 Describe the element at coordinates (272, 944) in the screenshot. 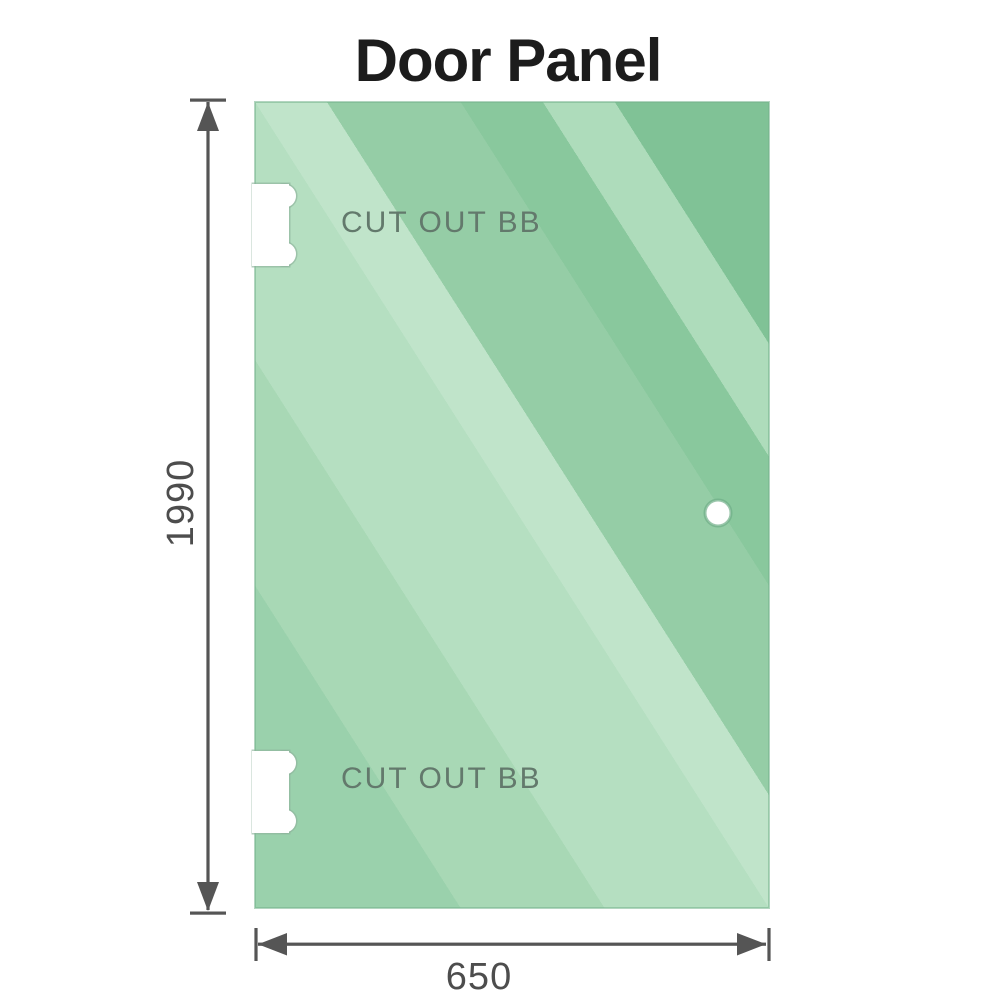

I see `width-dim-arrow-left` at that location.